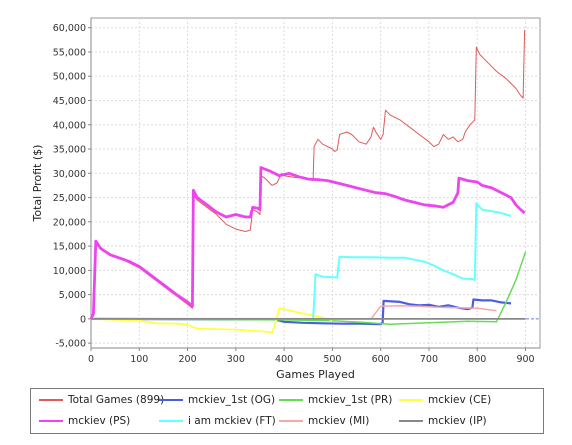 Image resolution: width=572 pixels, height=445 pixels. What do you see at coordinates (381, 359) in the screenshot?
I see `x-tick-label: 600` at bounding box center [381, 359].